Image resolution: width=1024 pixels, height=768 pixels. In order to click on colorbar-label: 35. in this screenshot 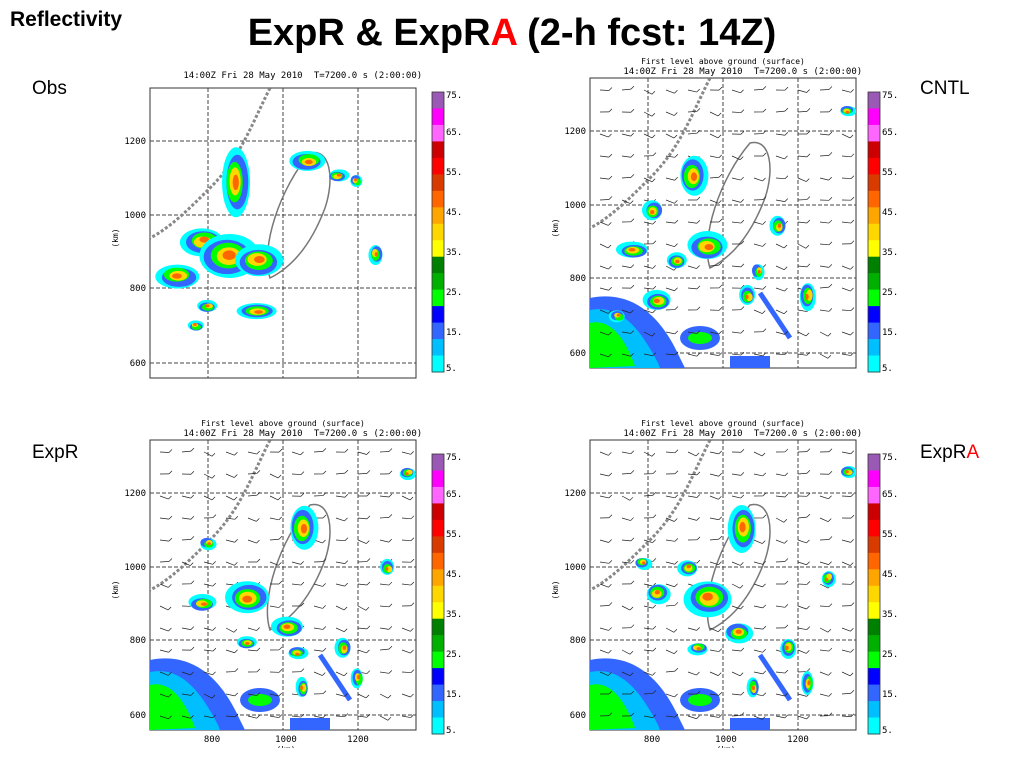, I will do `click(454, 615)`.